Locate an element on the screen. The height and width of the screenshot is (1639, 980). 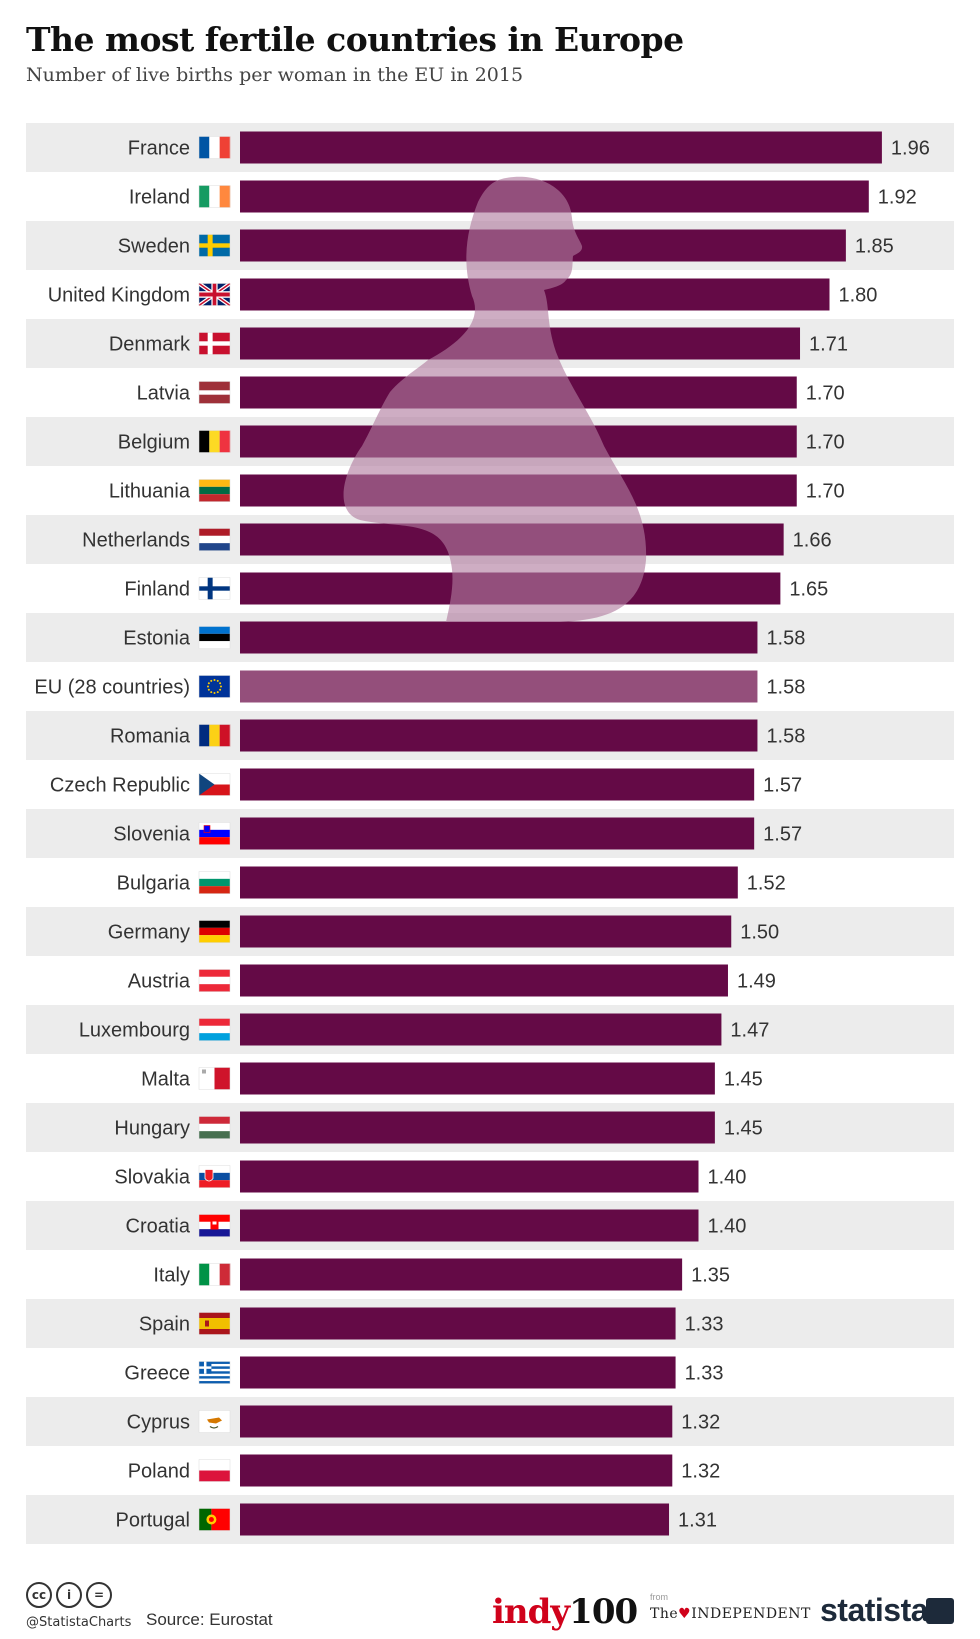
chart-title: The most fertile countries in Europe is located at coordinates (355, 39).